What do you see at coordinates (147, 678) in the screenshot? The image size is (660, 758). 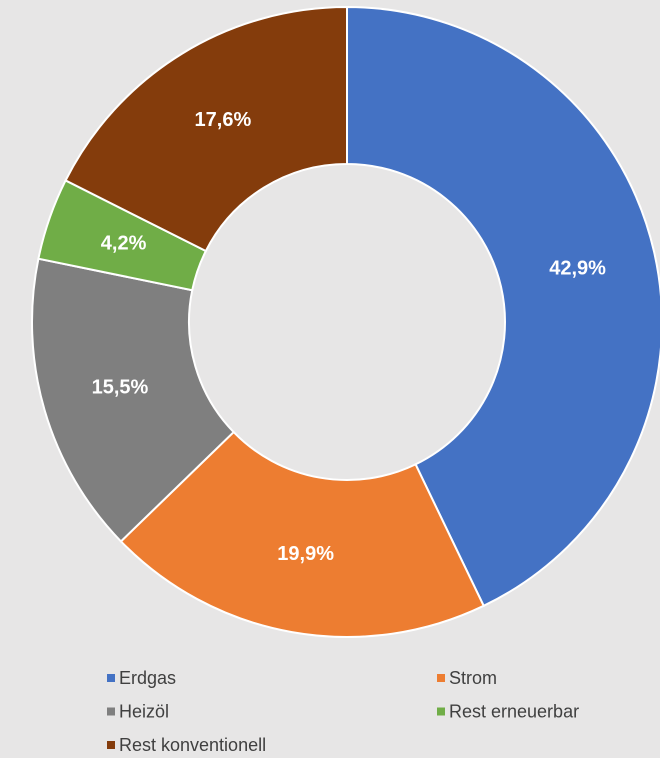 I see `legend-label: Erdgas` at bounding box center [147, 678].